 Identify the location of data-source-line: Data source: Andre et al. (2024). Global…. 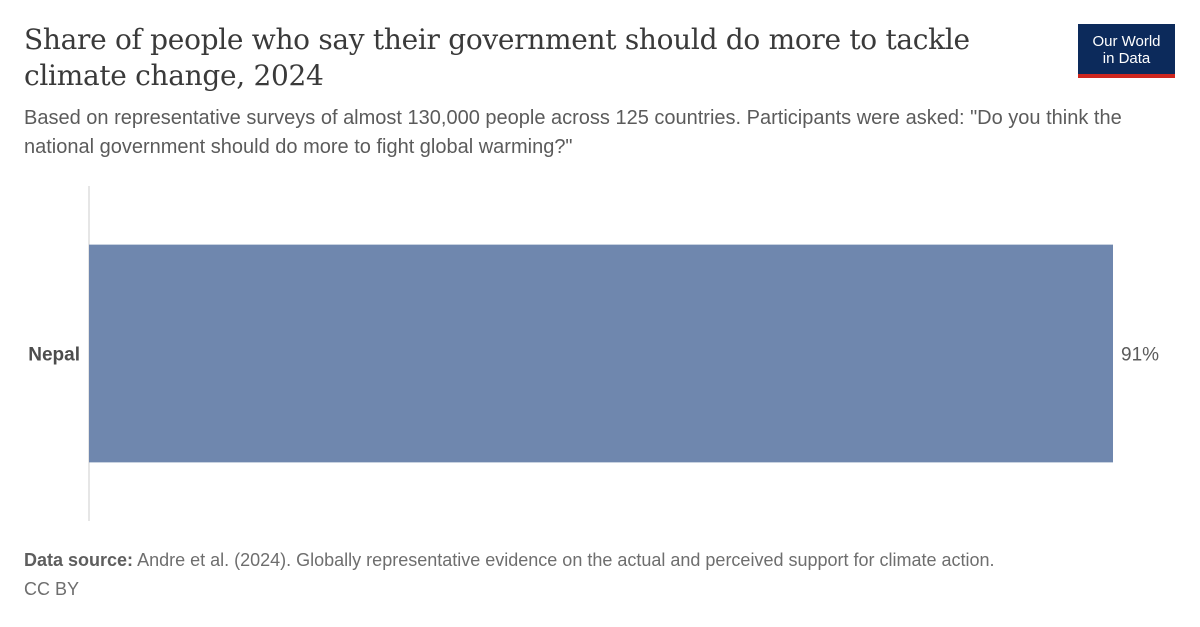
(604, 560).